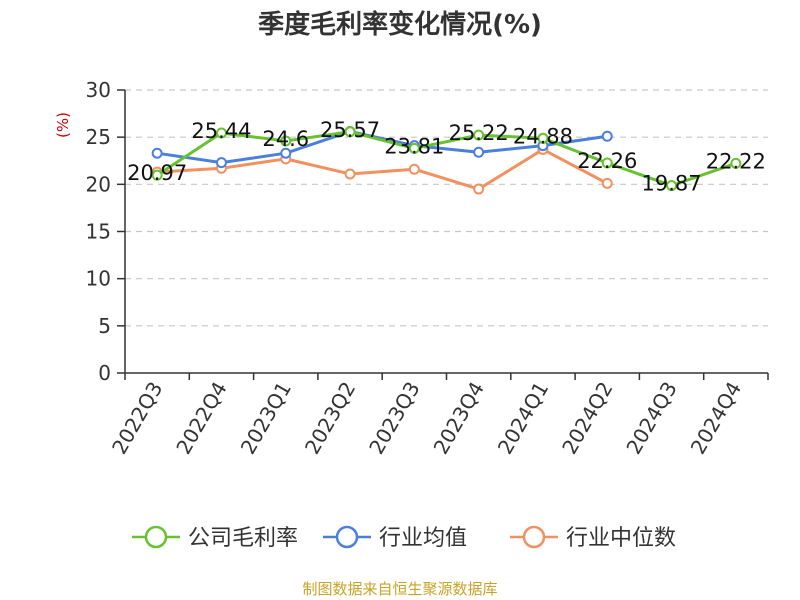  I want to click on x-tick-label: 2024Q3, so click(651, 418).